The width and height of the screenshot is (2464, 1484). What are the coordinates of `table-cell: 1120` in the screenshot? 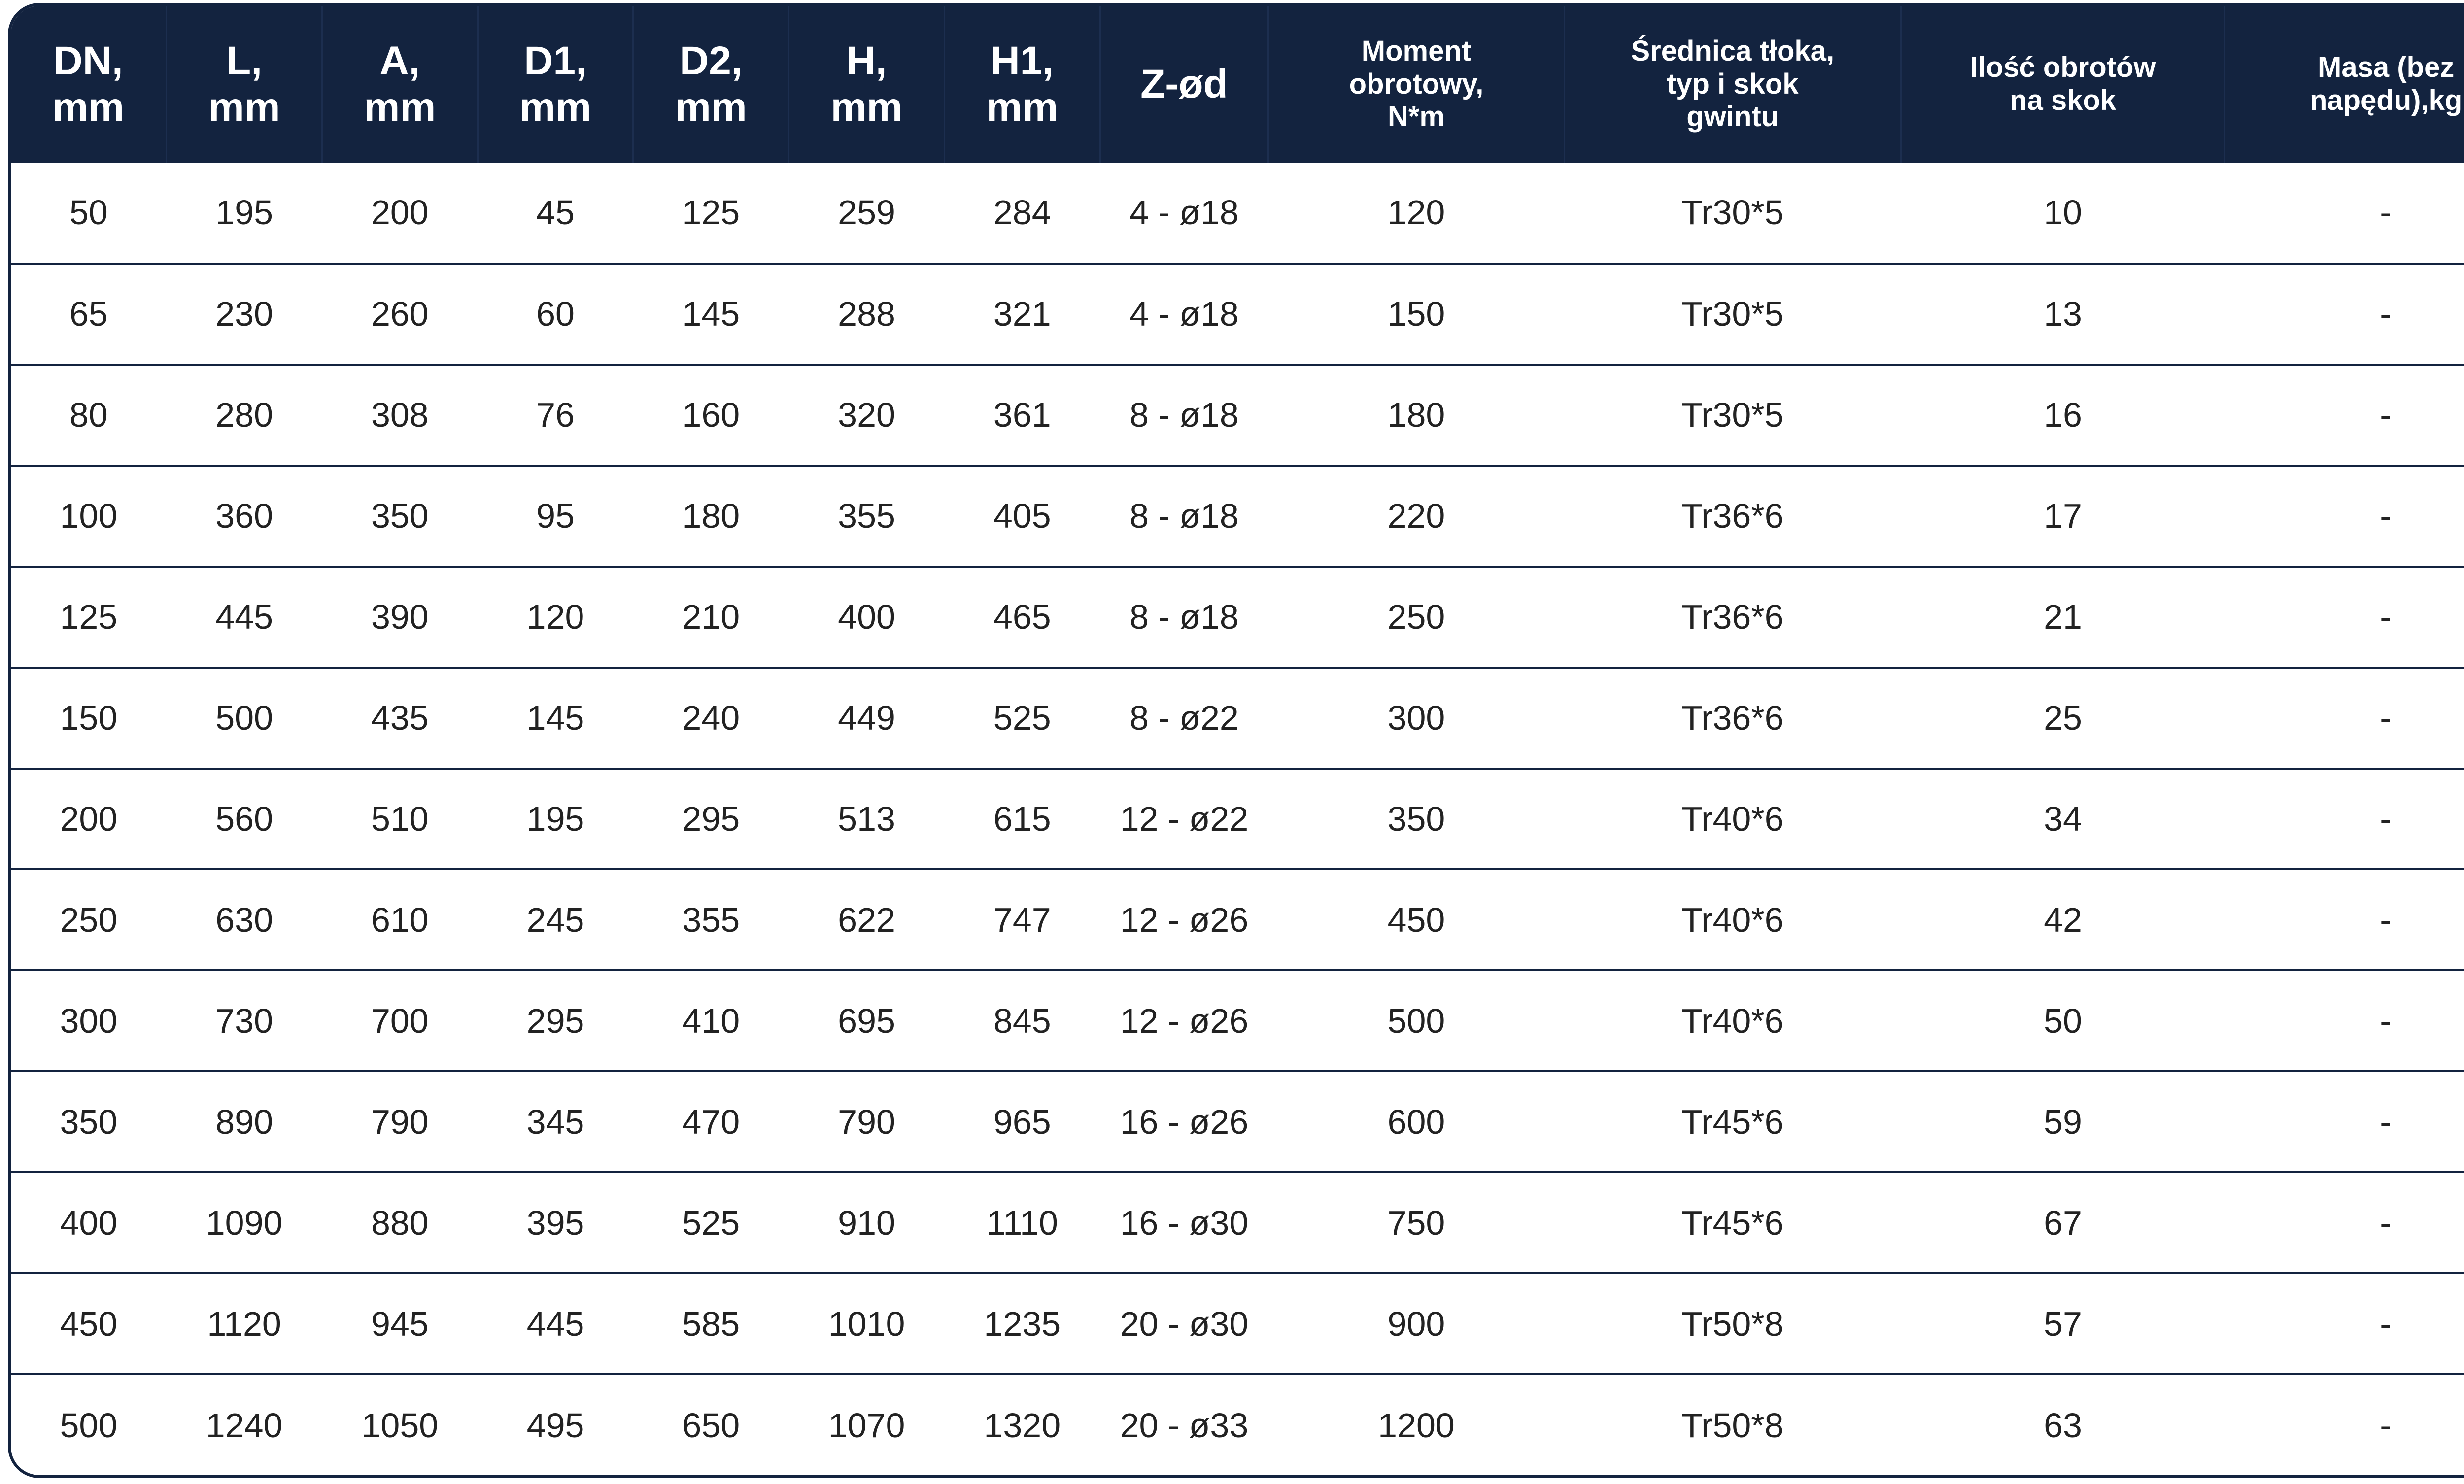 It's located at (244, 1323).